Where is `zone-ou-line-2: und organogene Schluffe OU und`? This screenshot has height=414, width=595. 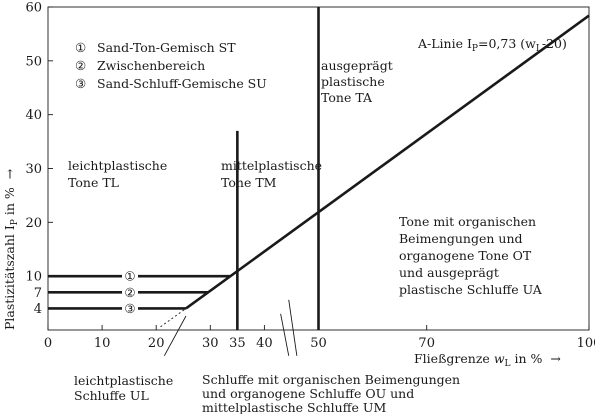 zone-ou-line-2: und organogene Schluffe OU und is located at coordinates (308, 393).